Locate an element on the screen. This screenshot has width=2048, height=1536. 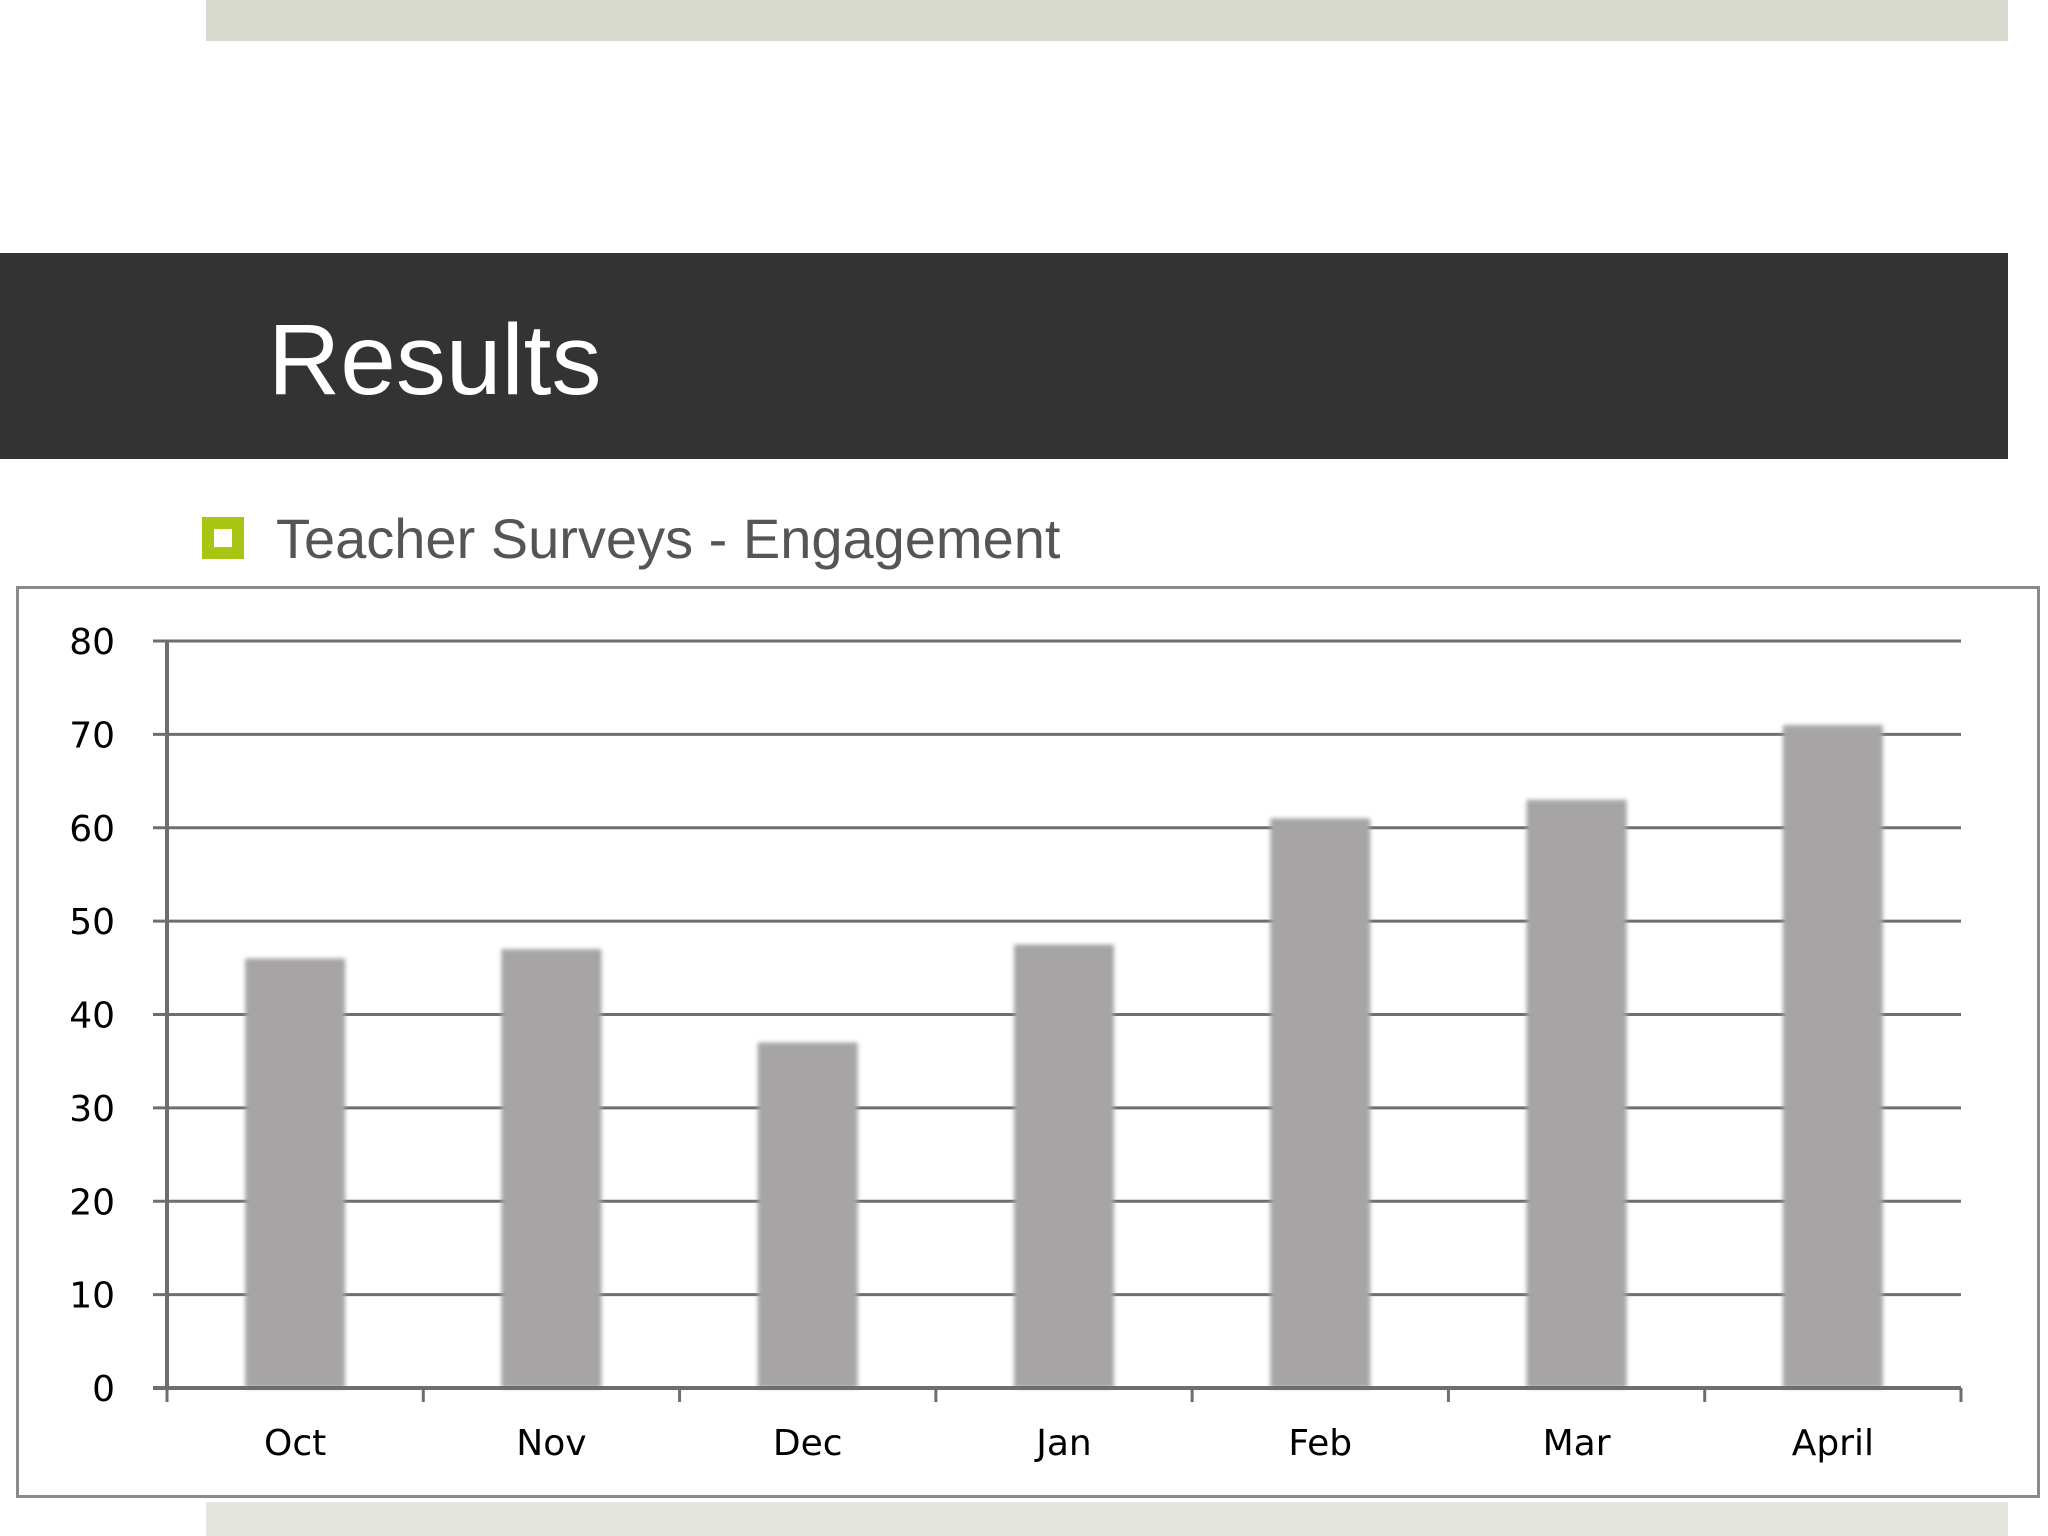
x-tick-labels: Oct Nov Dec Jan Feb Mar April is located at coordinates (1069, 1443).